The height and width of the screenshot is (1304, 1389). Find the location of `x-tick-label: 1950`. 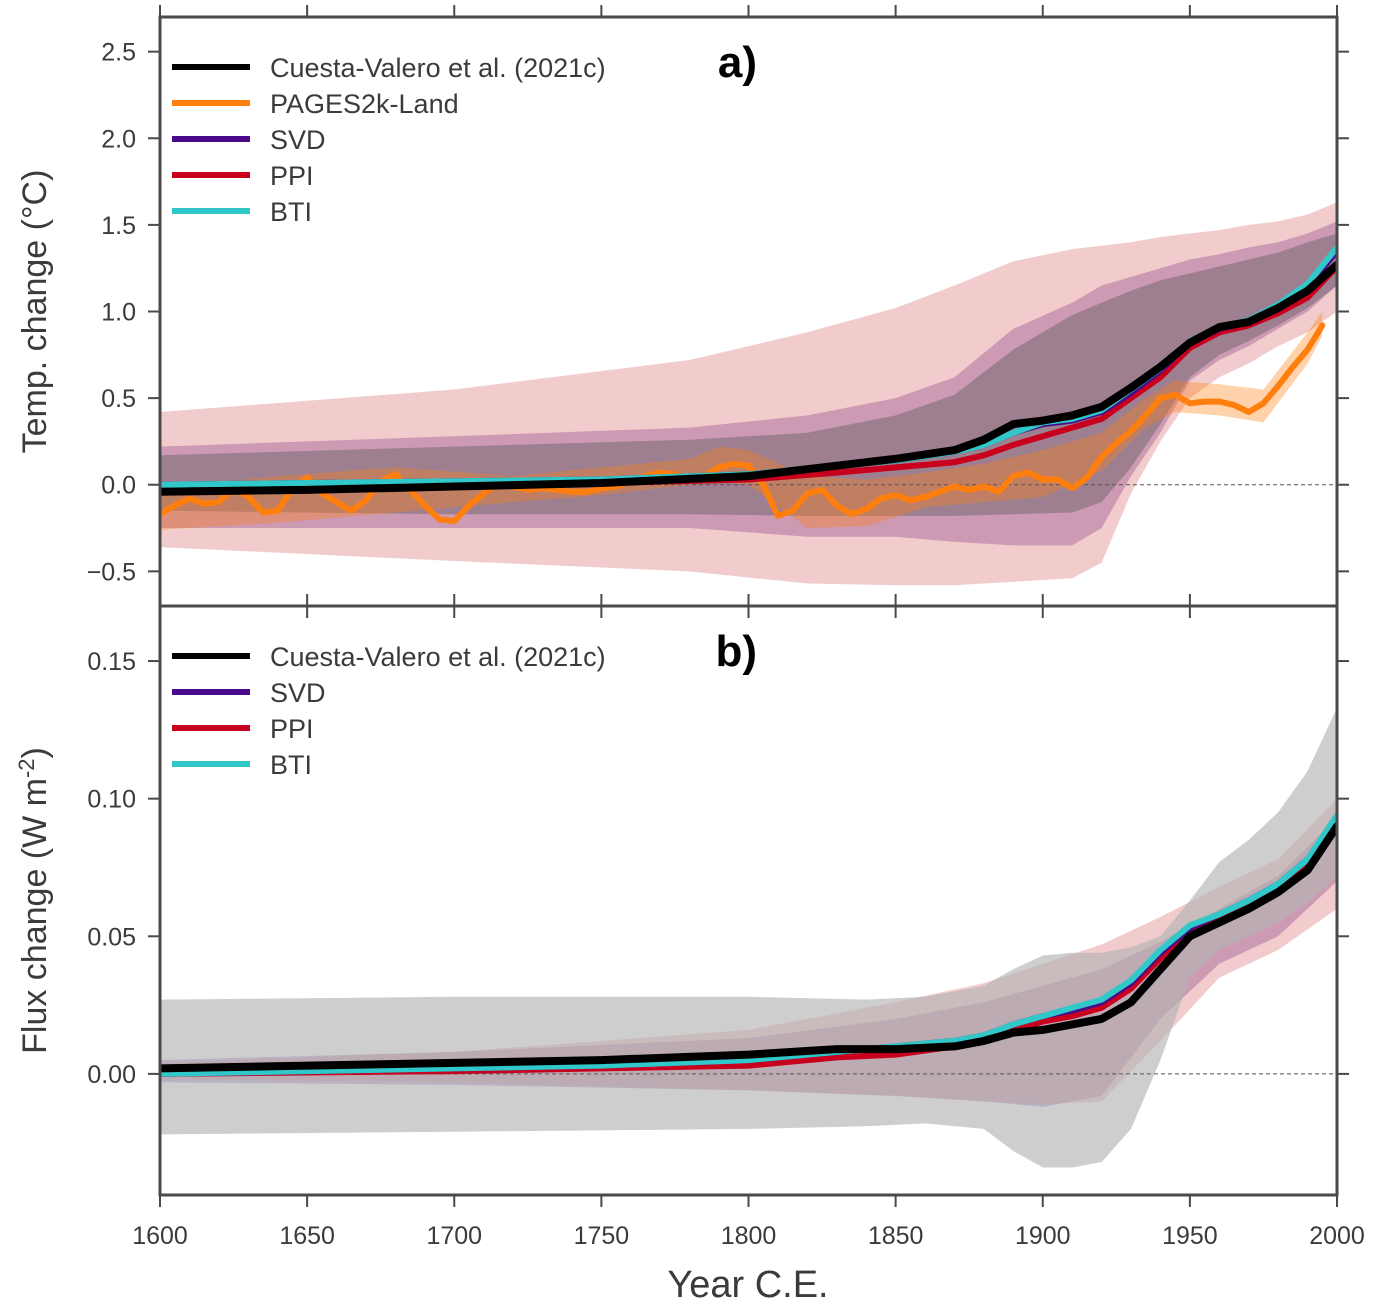

x-tick-label: 1950 is located at coordinates (1190, 1236).